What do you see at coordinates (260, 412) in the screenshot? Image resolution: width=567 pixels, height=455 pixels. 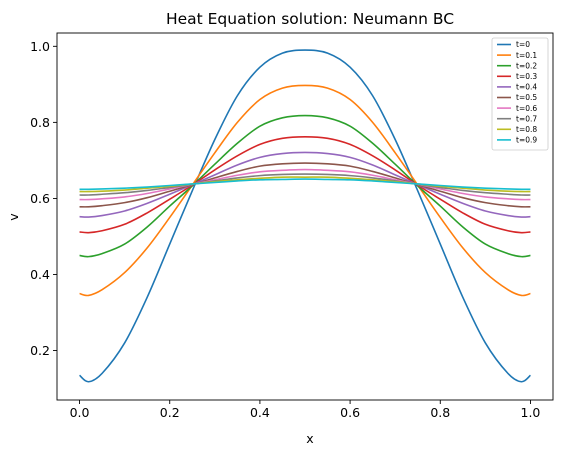 I see `x-tick-label: 0.4` at bounding box center [260, 412].